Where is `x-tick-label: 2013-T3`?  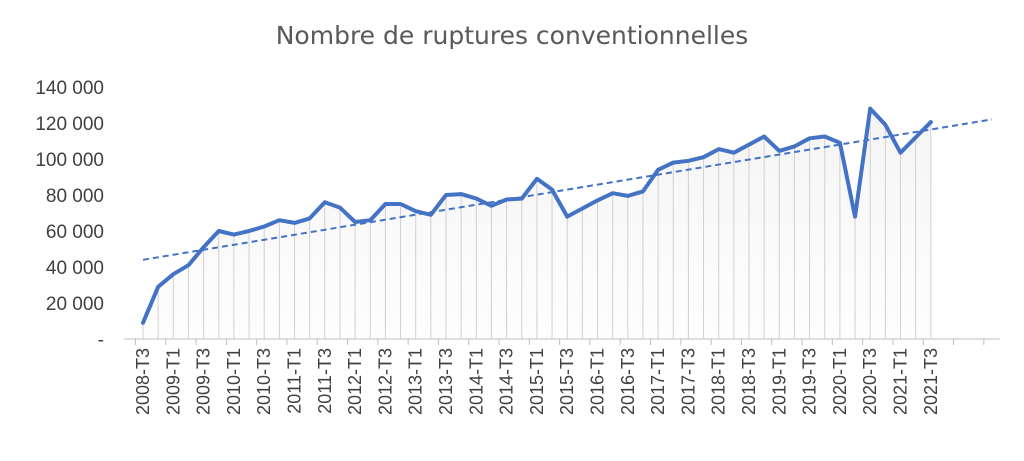
x-tick-label: 2013-T3 is located at coordinates (446, 381).